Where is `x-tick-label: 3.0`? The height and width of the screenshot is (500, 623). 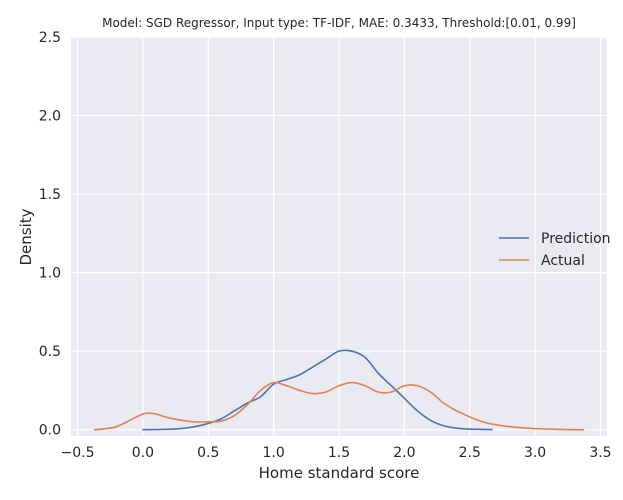
x-tick-label: 3.0 is located at coordinates (535, 453).